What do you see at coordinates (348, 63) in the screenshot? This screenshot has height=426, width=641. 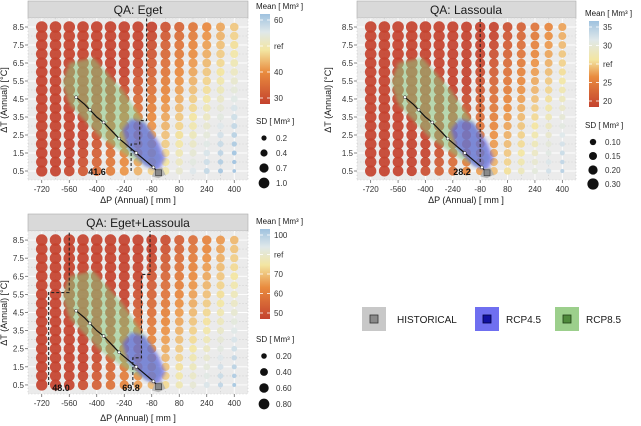 I see `y-tick-label: 6.5` at bounding box center [348, 63].